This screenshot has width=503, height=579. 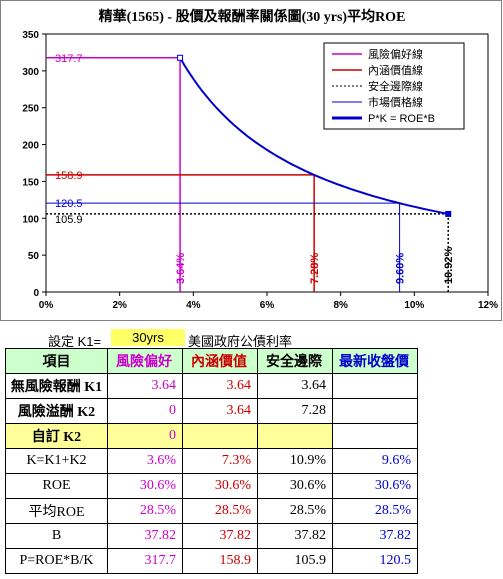 What do you see at coordinates (340, 305) in the screenshot?
I see `x-tick-label: 8%` at bounding box center [340, 305].